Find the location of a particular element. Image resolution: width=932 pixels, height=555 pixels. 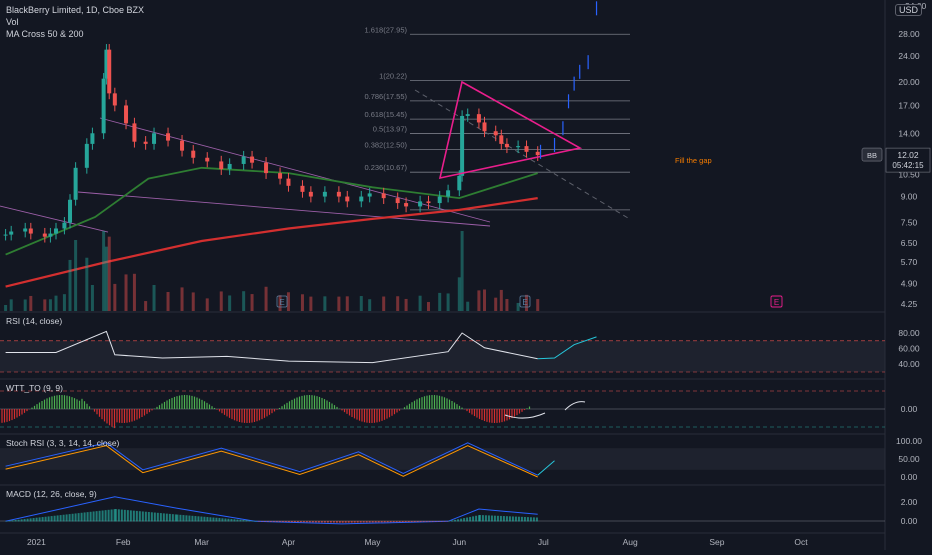

earnings-marker-box is located at coordinates (525, 301).